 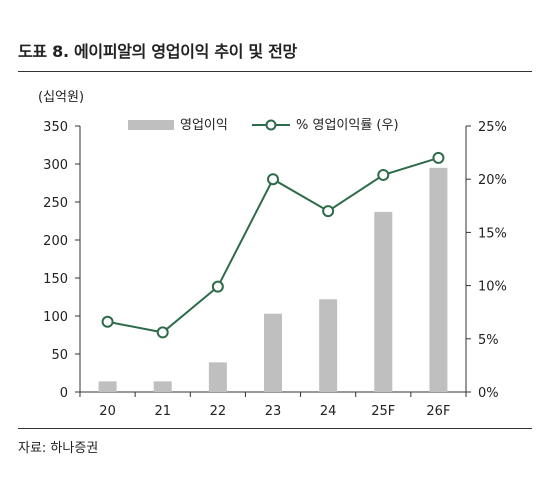 What do you see at coordinates (55, 317) in the screenshot?
I see `left-tick-label: 100` at bounding box center [55, 317].